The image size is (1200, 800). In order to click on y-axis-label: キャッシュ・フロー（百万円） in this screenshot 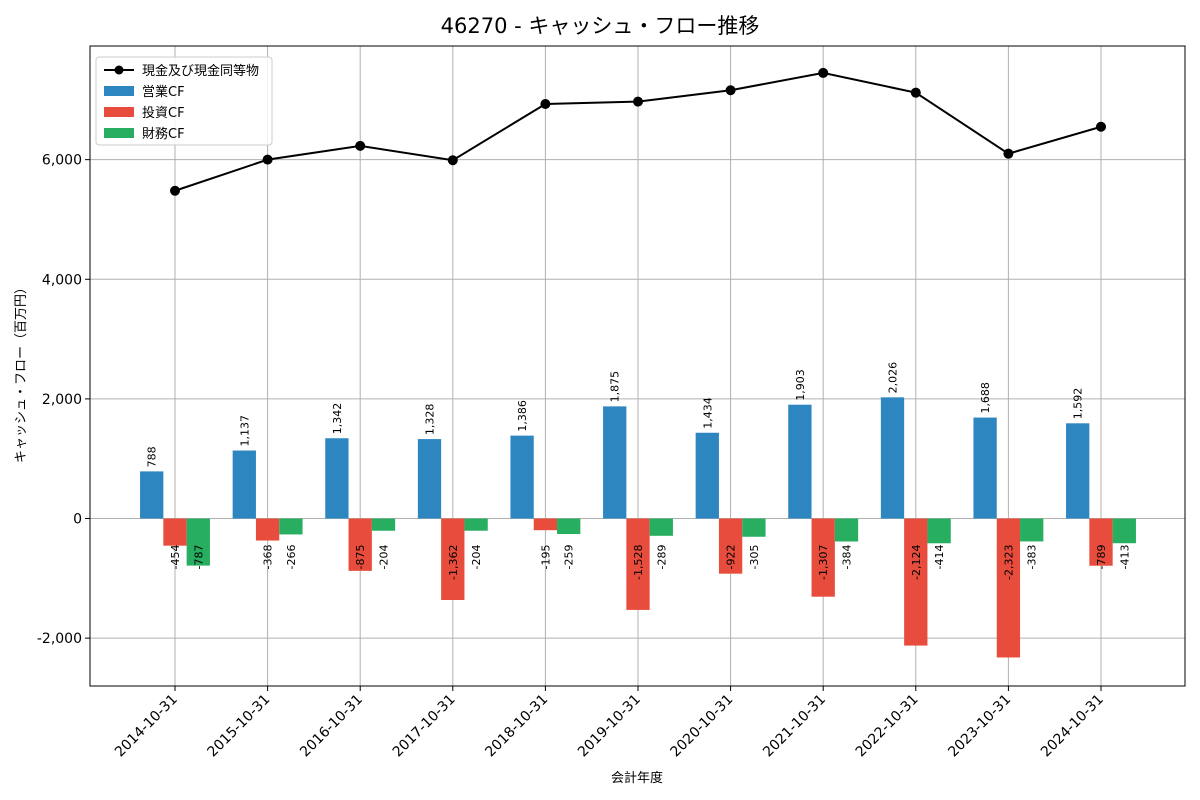, I will do `click(21, 372)`.